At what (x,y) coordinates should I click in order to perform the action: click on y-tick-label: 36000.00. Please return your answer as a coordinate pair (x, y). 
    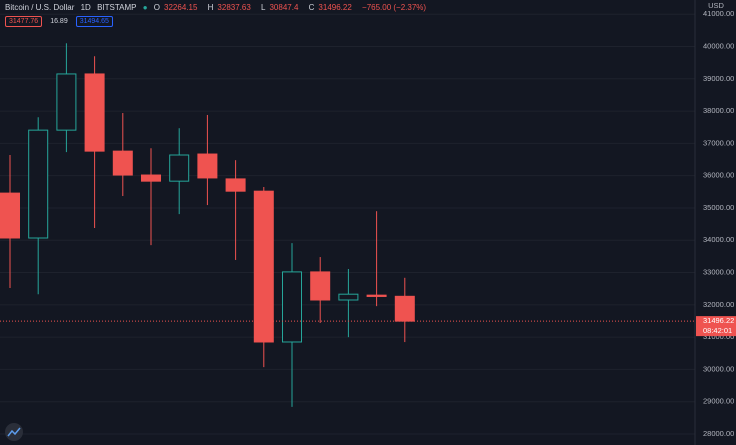
    Looking at the image, I should click on (718, 175).